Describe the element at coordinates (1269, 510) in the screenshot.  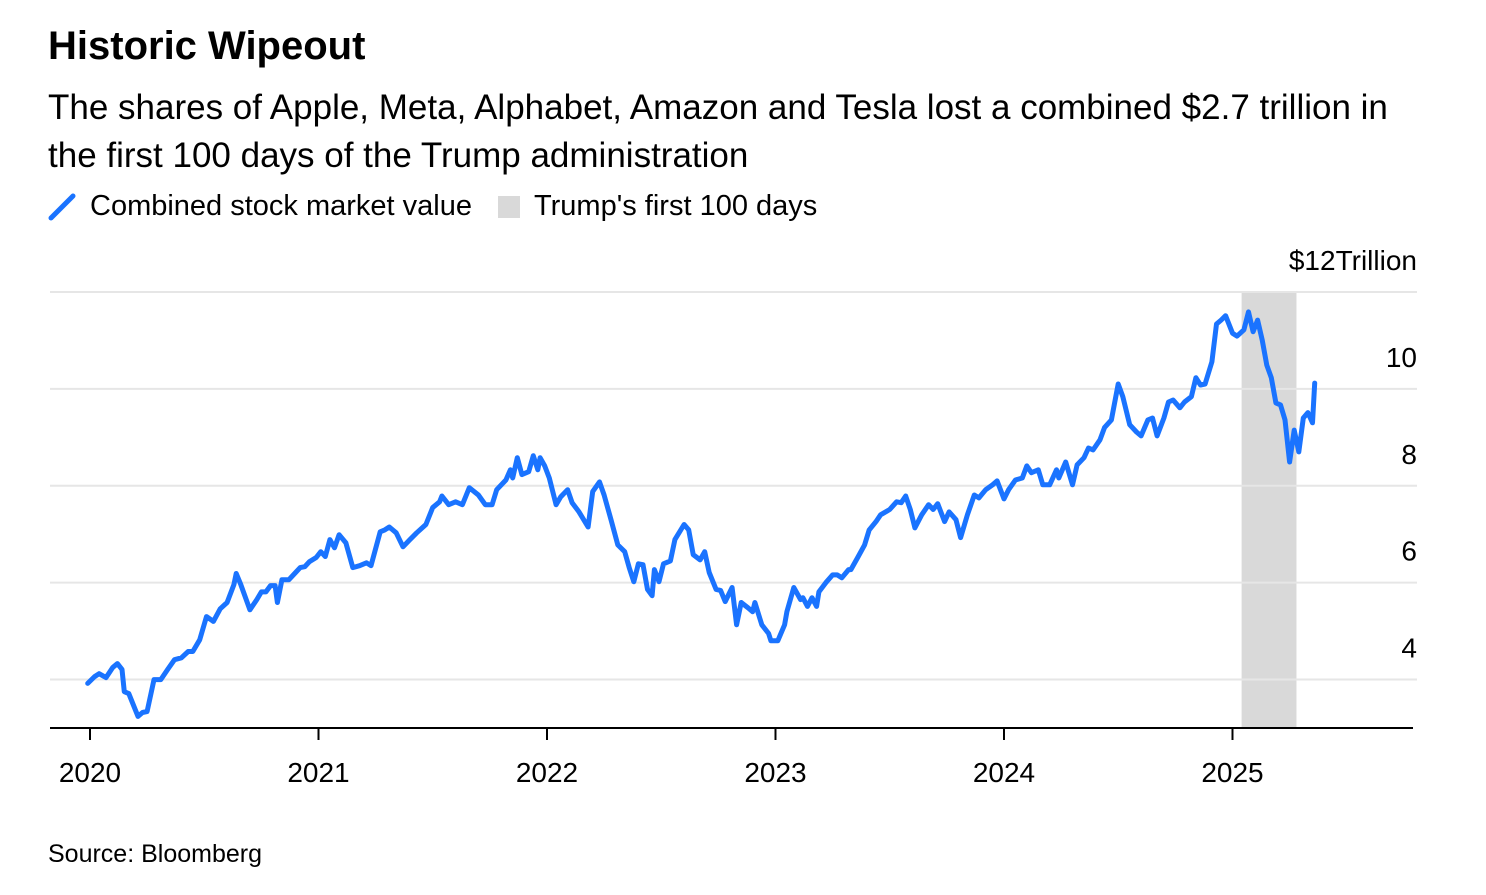
I see `highlight-band` at that location.